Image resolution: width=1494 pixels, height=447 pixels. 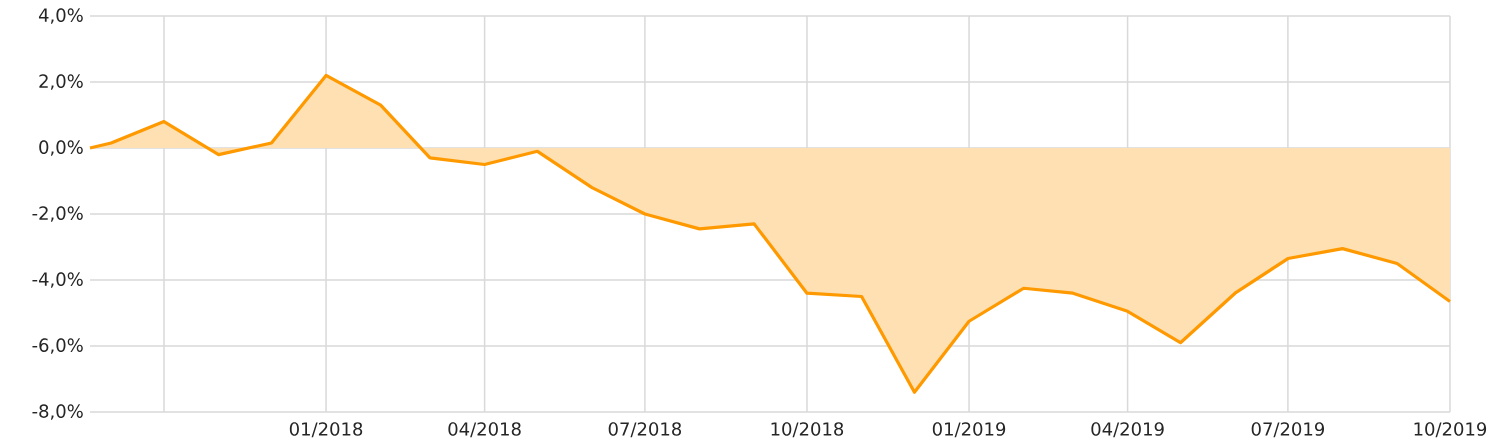 What do you see at coordinates (1288, 430) in the screenshot?
I see `x-tick-label: 07/2019` at bounding box center [1288, 430].